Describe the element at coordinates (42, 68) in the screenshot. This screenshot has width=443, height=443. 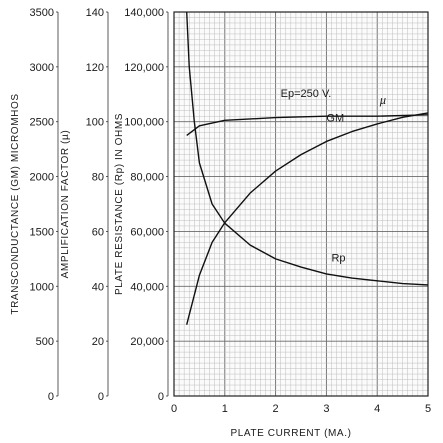
I see `gm-tick-label: 3000` at that location.